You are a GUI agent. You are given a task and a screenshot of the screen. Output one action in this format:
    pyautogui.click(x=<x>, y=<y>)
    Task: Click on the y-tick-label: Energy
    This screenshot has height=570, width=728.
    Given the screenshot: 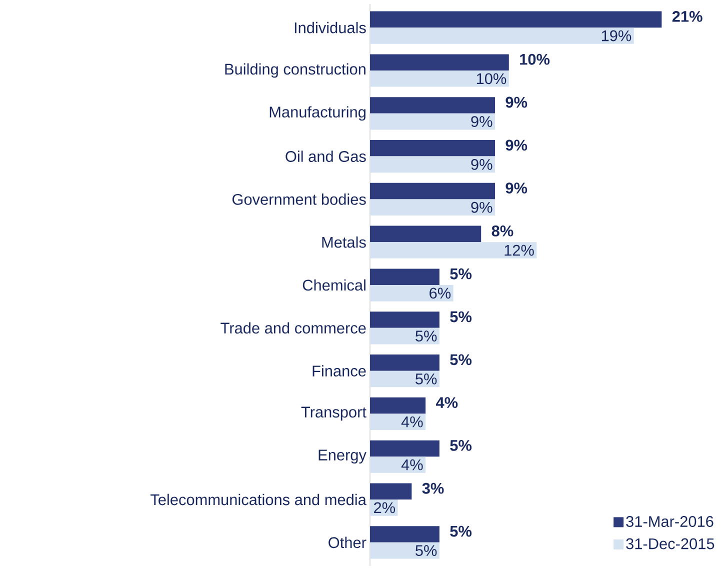 What is the action you would take?
    pyautogui.click(x=342, y=457)
    